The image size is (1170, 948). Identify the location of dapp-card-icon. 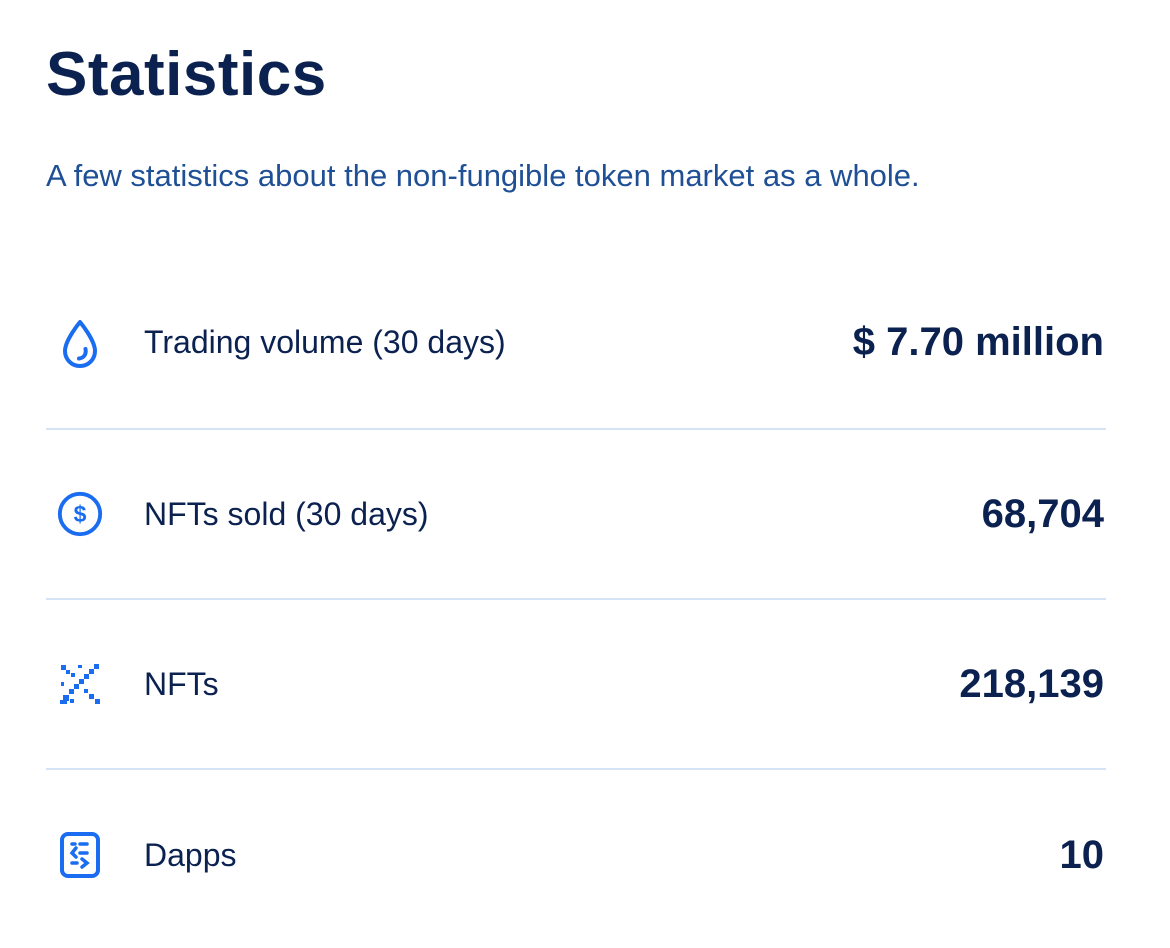
(80, 855).